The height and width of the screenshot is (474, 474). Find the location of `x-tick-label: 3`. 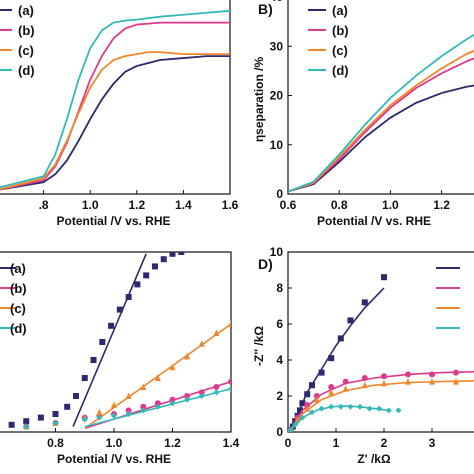

x-tick-label: 3 is located at coordinates (432, 443).